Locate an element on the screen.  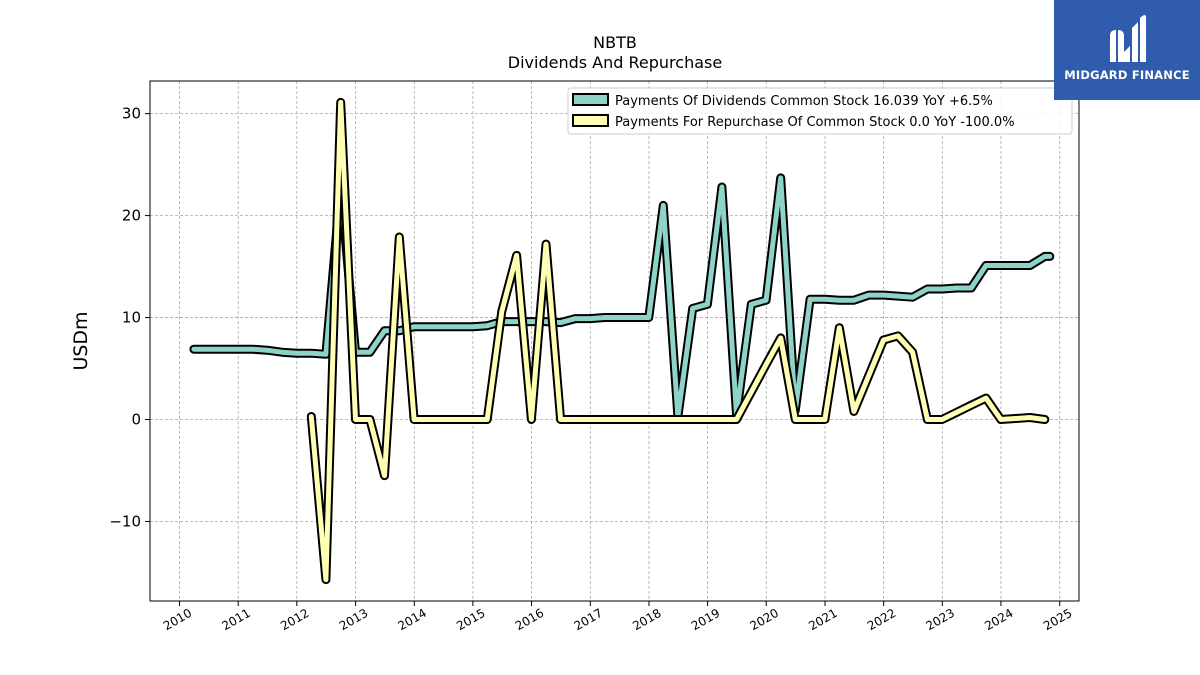
y-axis: −10 0 10 20 30 is located at coordinates (129, 317).